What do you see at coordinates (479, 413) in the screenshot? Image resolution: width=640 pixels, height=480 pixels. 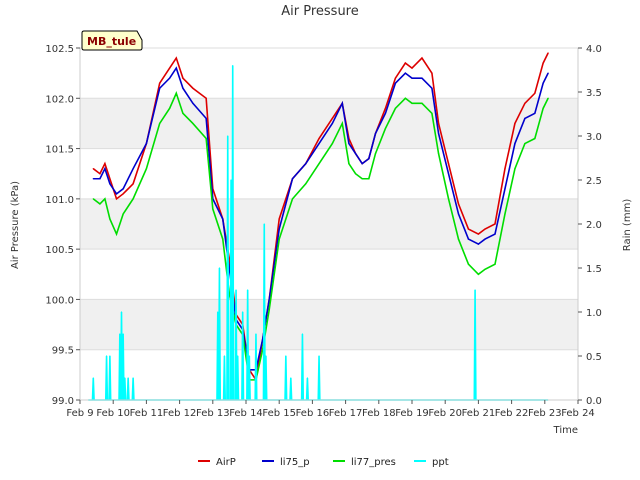 I see `x-tick-label: Feb 21` at bounding box center [479, 413].